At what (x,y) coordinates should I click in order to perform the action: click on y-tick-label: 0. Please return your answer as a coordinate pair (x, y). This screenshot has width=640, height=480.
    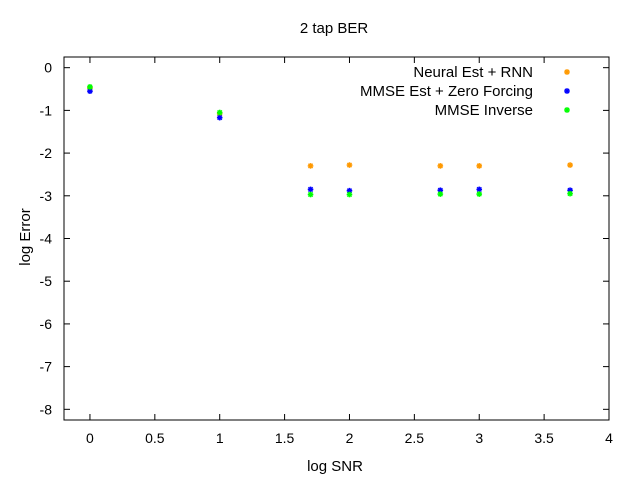
    Looking at the image, I should click on (48, 68).